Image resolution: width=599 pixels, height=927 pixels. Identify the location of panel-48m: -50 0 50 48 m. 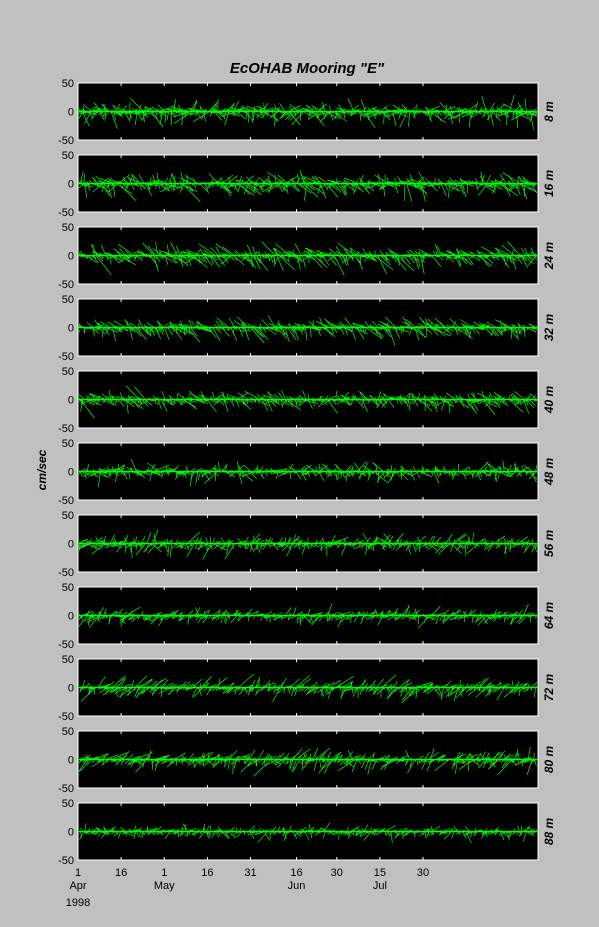
(307, 472).